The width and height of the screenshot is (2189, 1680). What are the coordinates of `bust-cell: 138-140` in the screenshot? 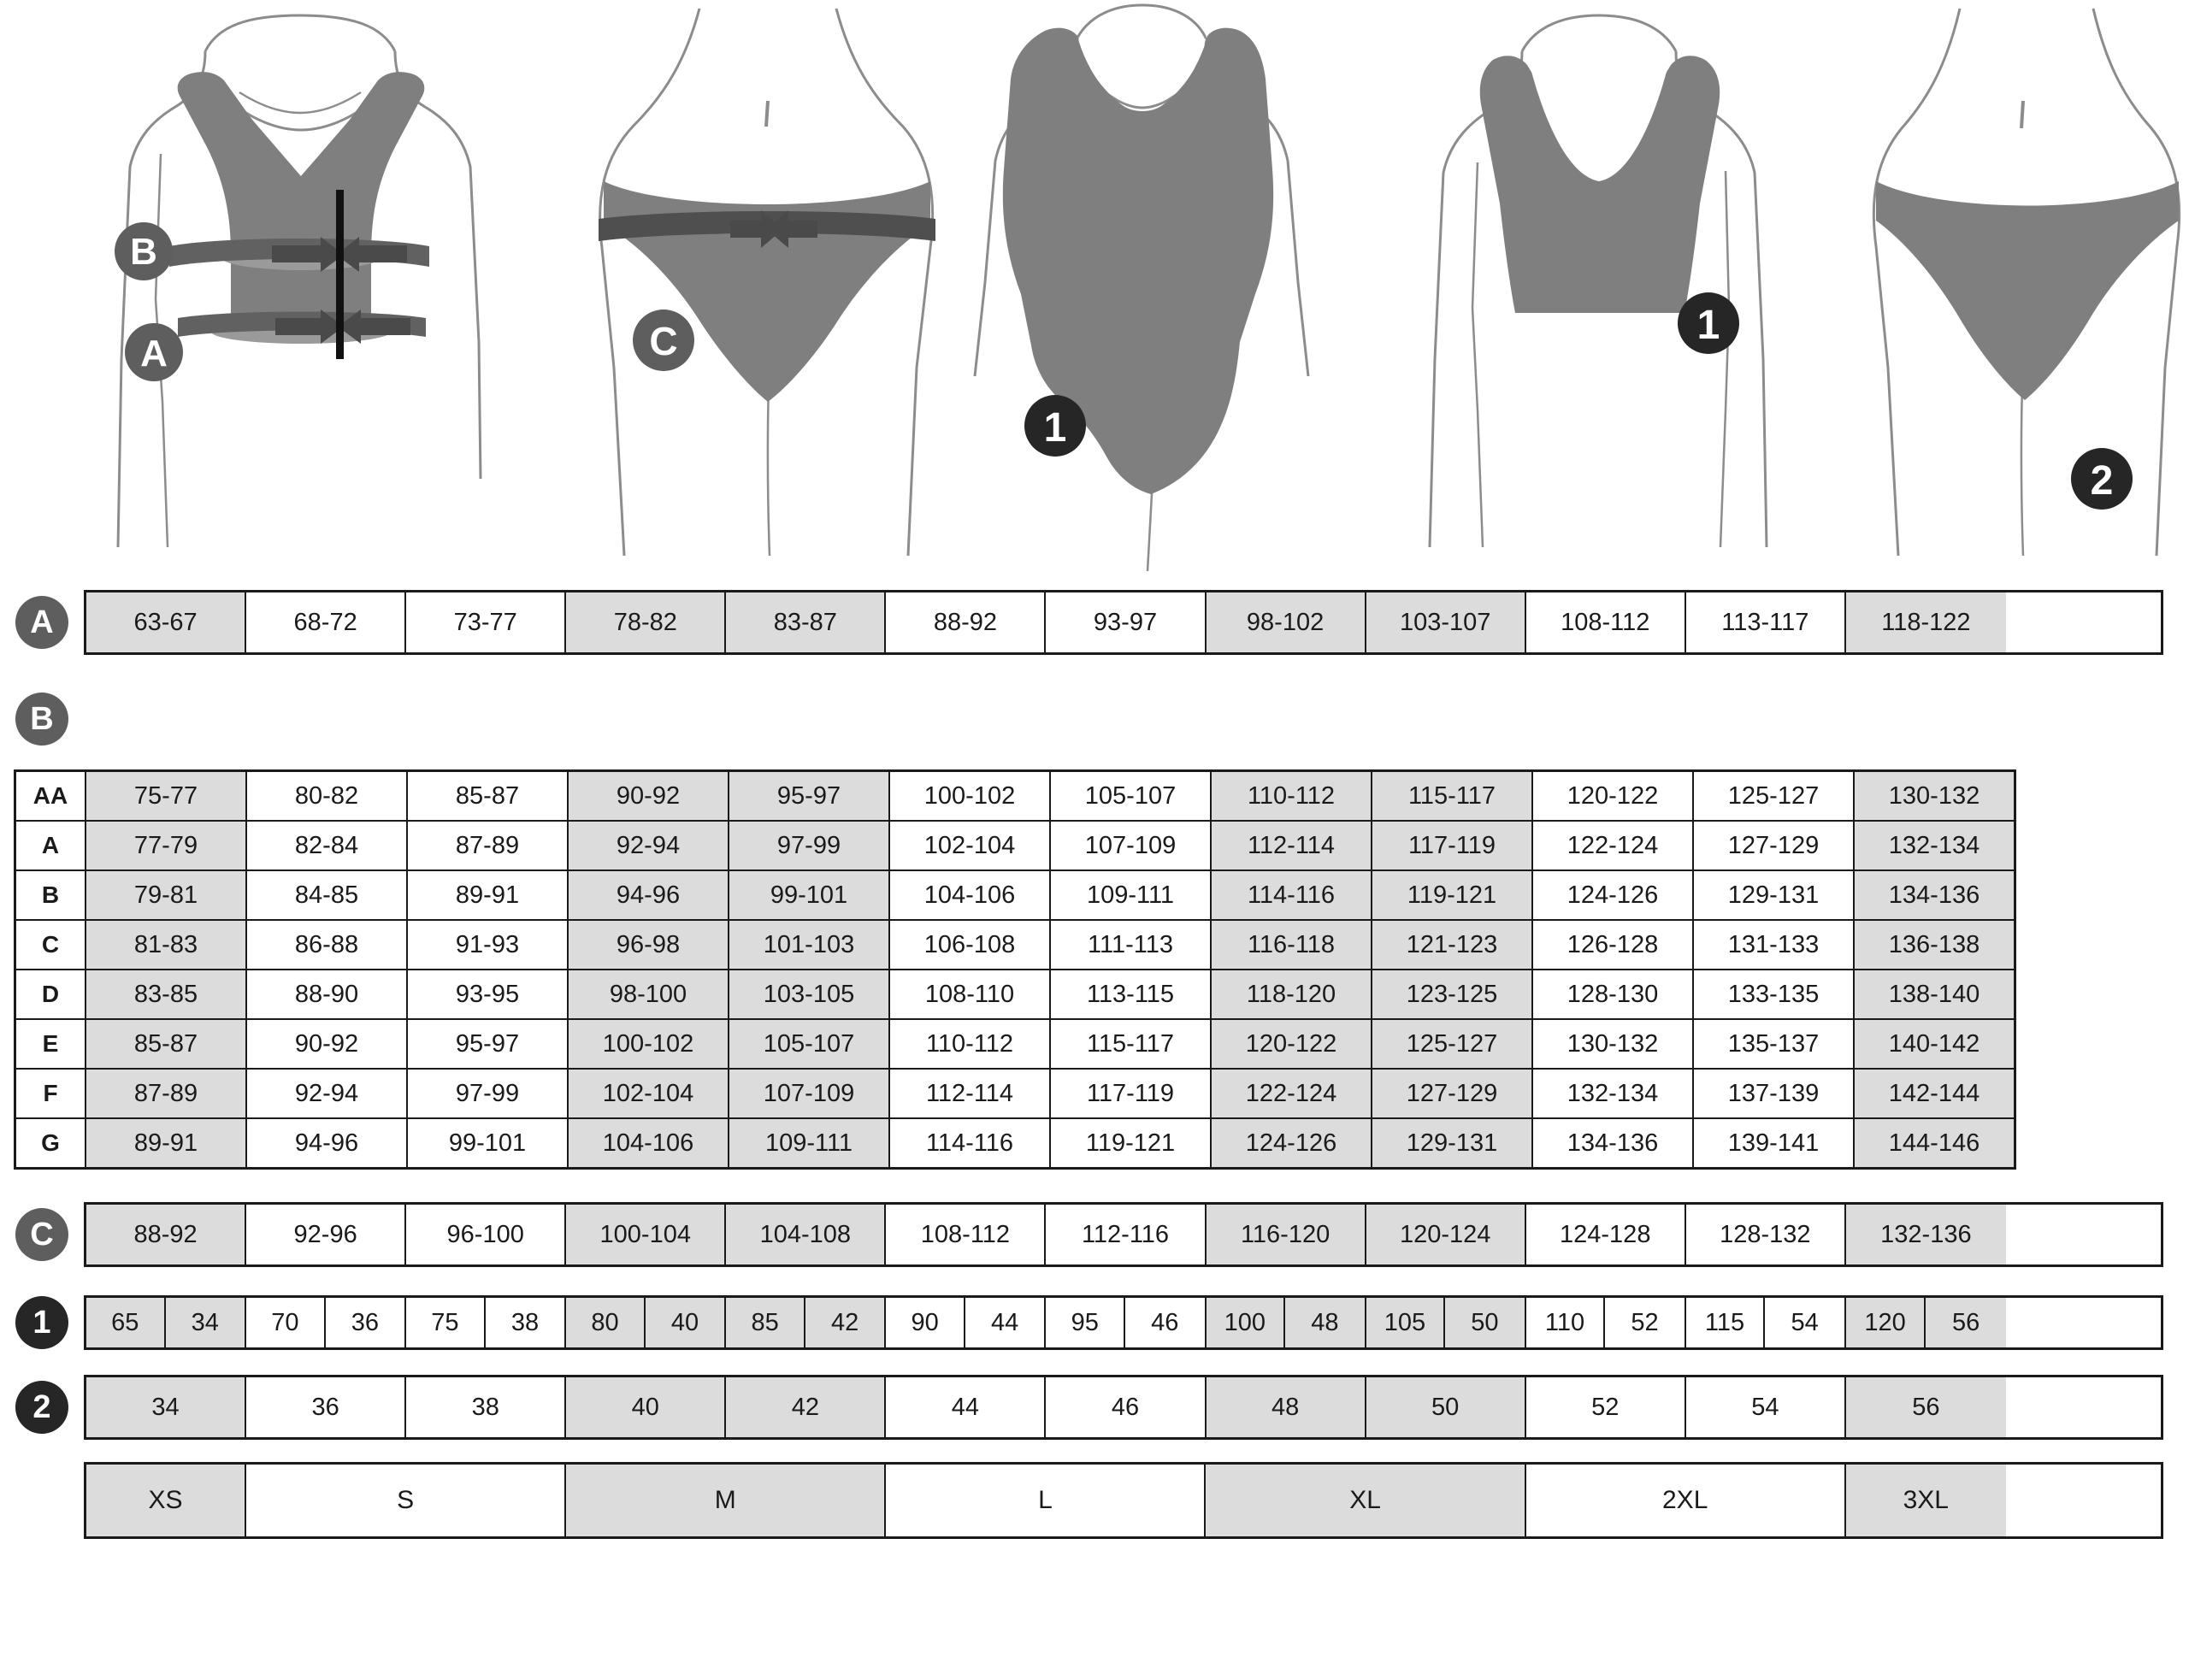 It's located at (1935, 995).